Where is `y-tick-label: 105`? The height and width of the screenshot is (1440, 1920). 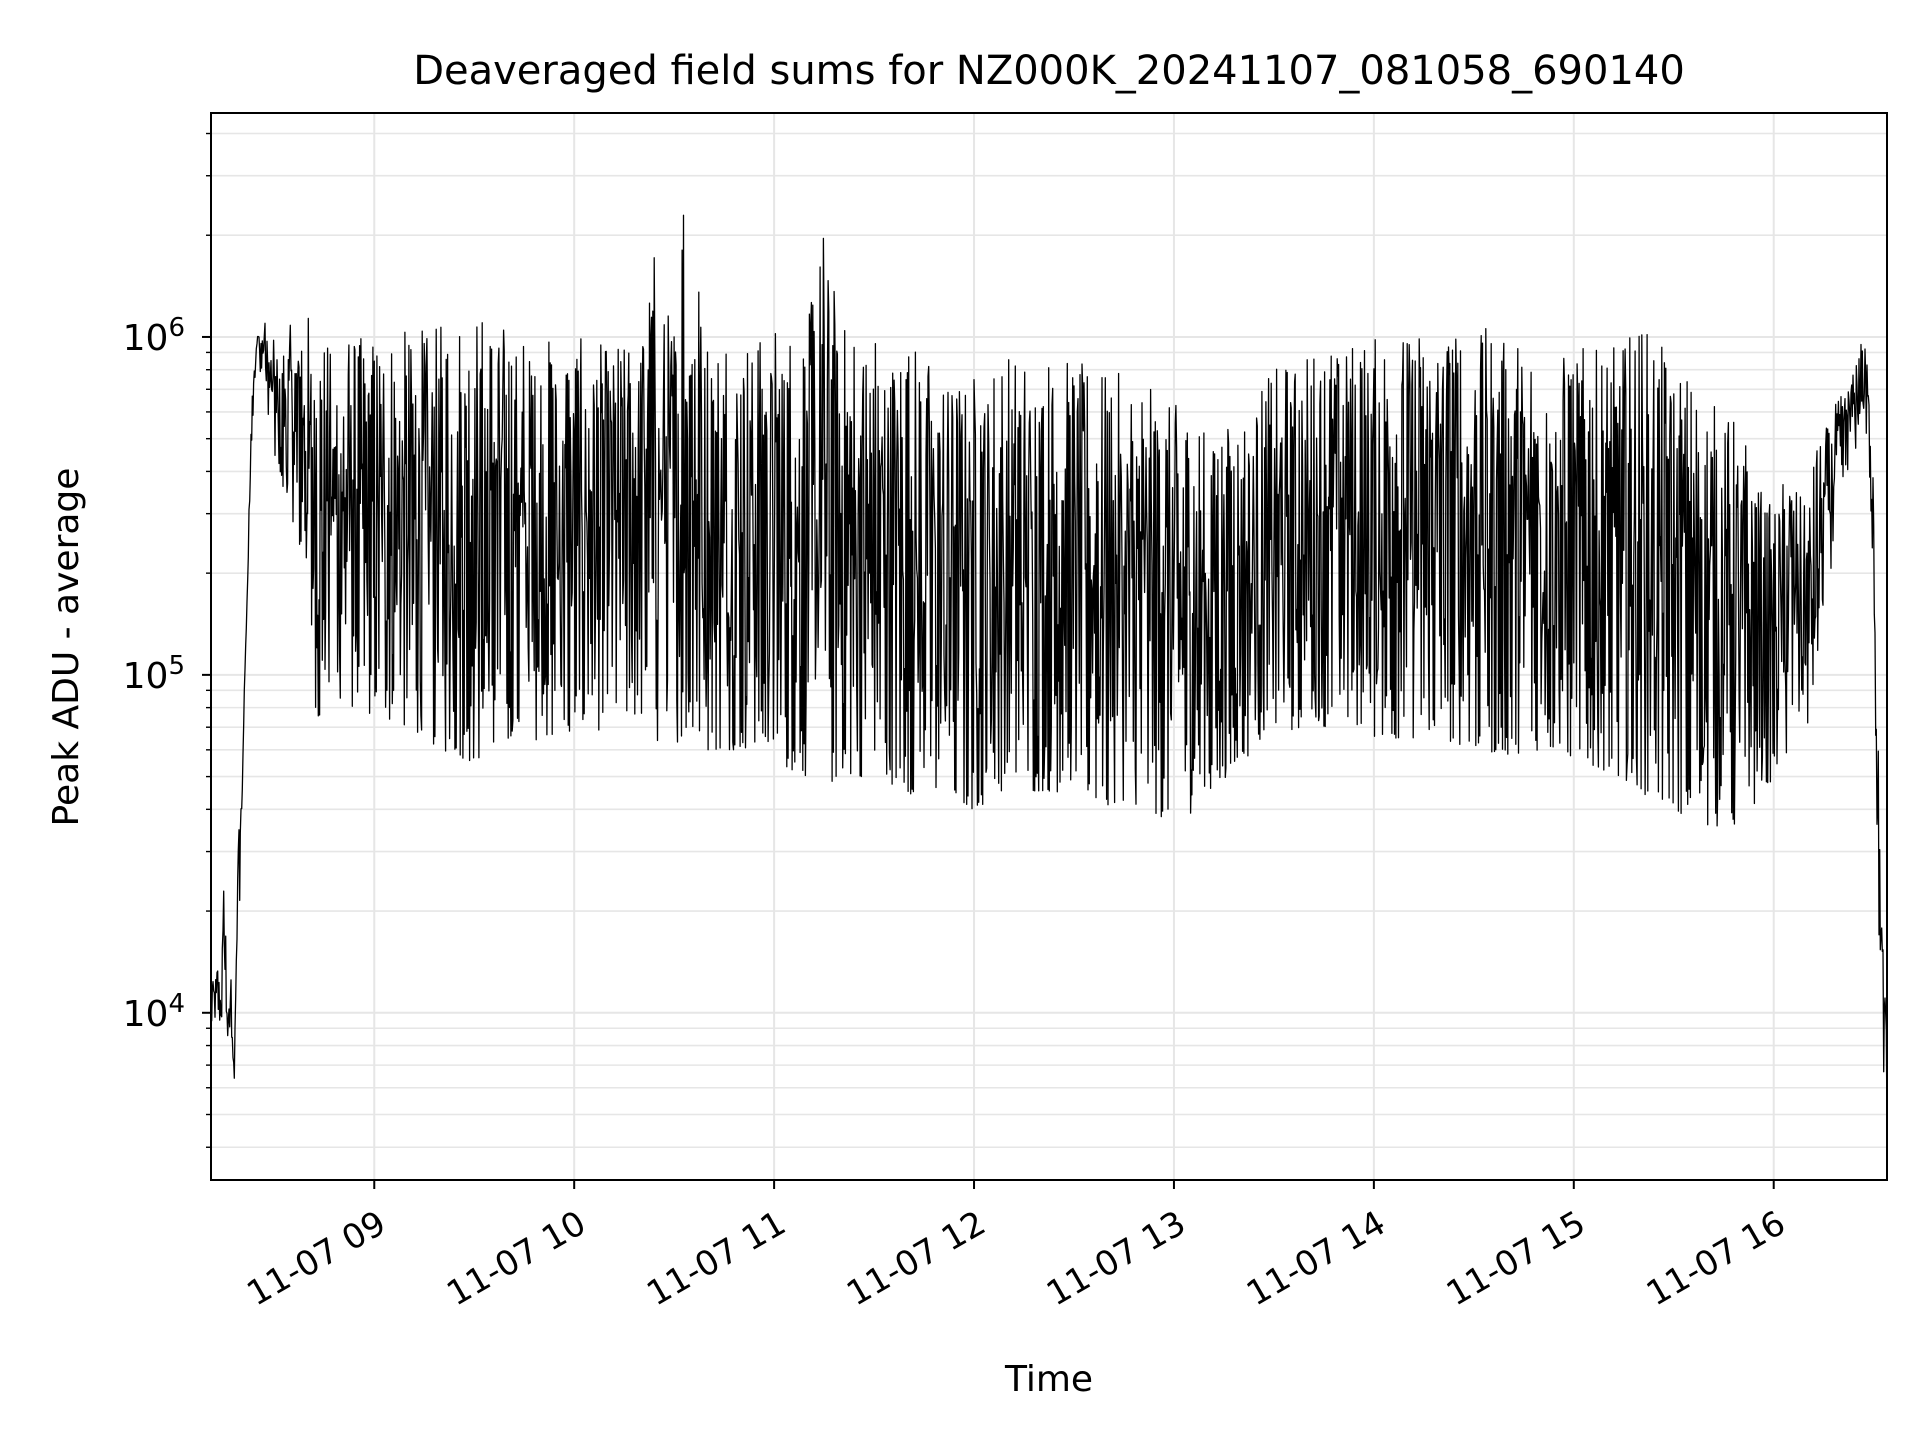
y-tick-label: 105 is located at coordinates (154, 674).